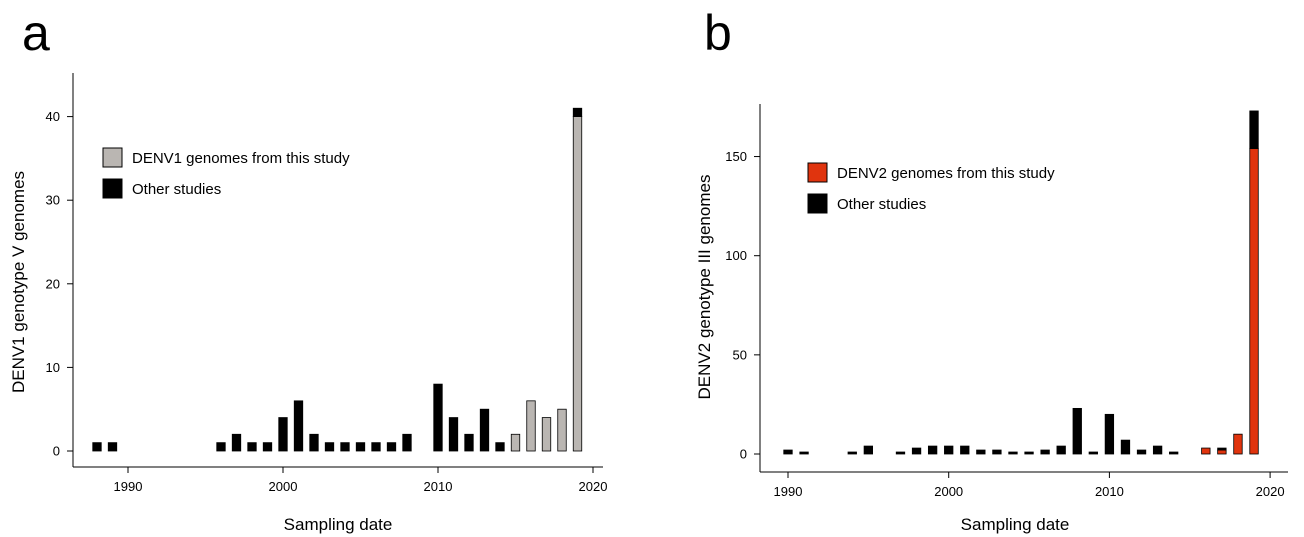 The width and height of the screenshot is (1304, 537). What do you see at coordinates (18, 282) in the screenshot?
I see `y-axis-title: DENV1 genotype V genomes` at bounding box center [18, 282].